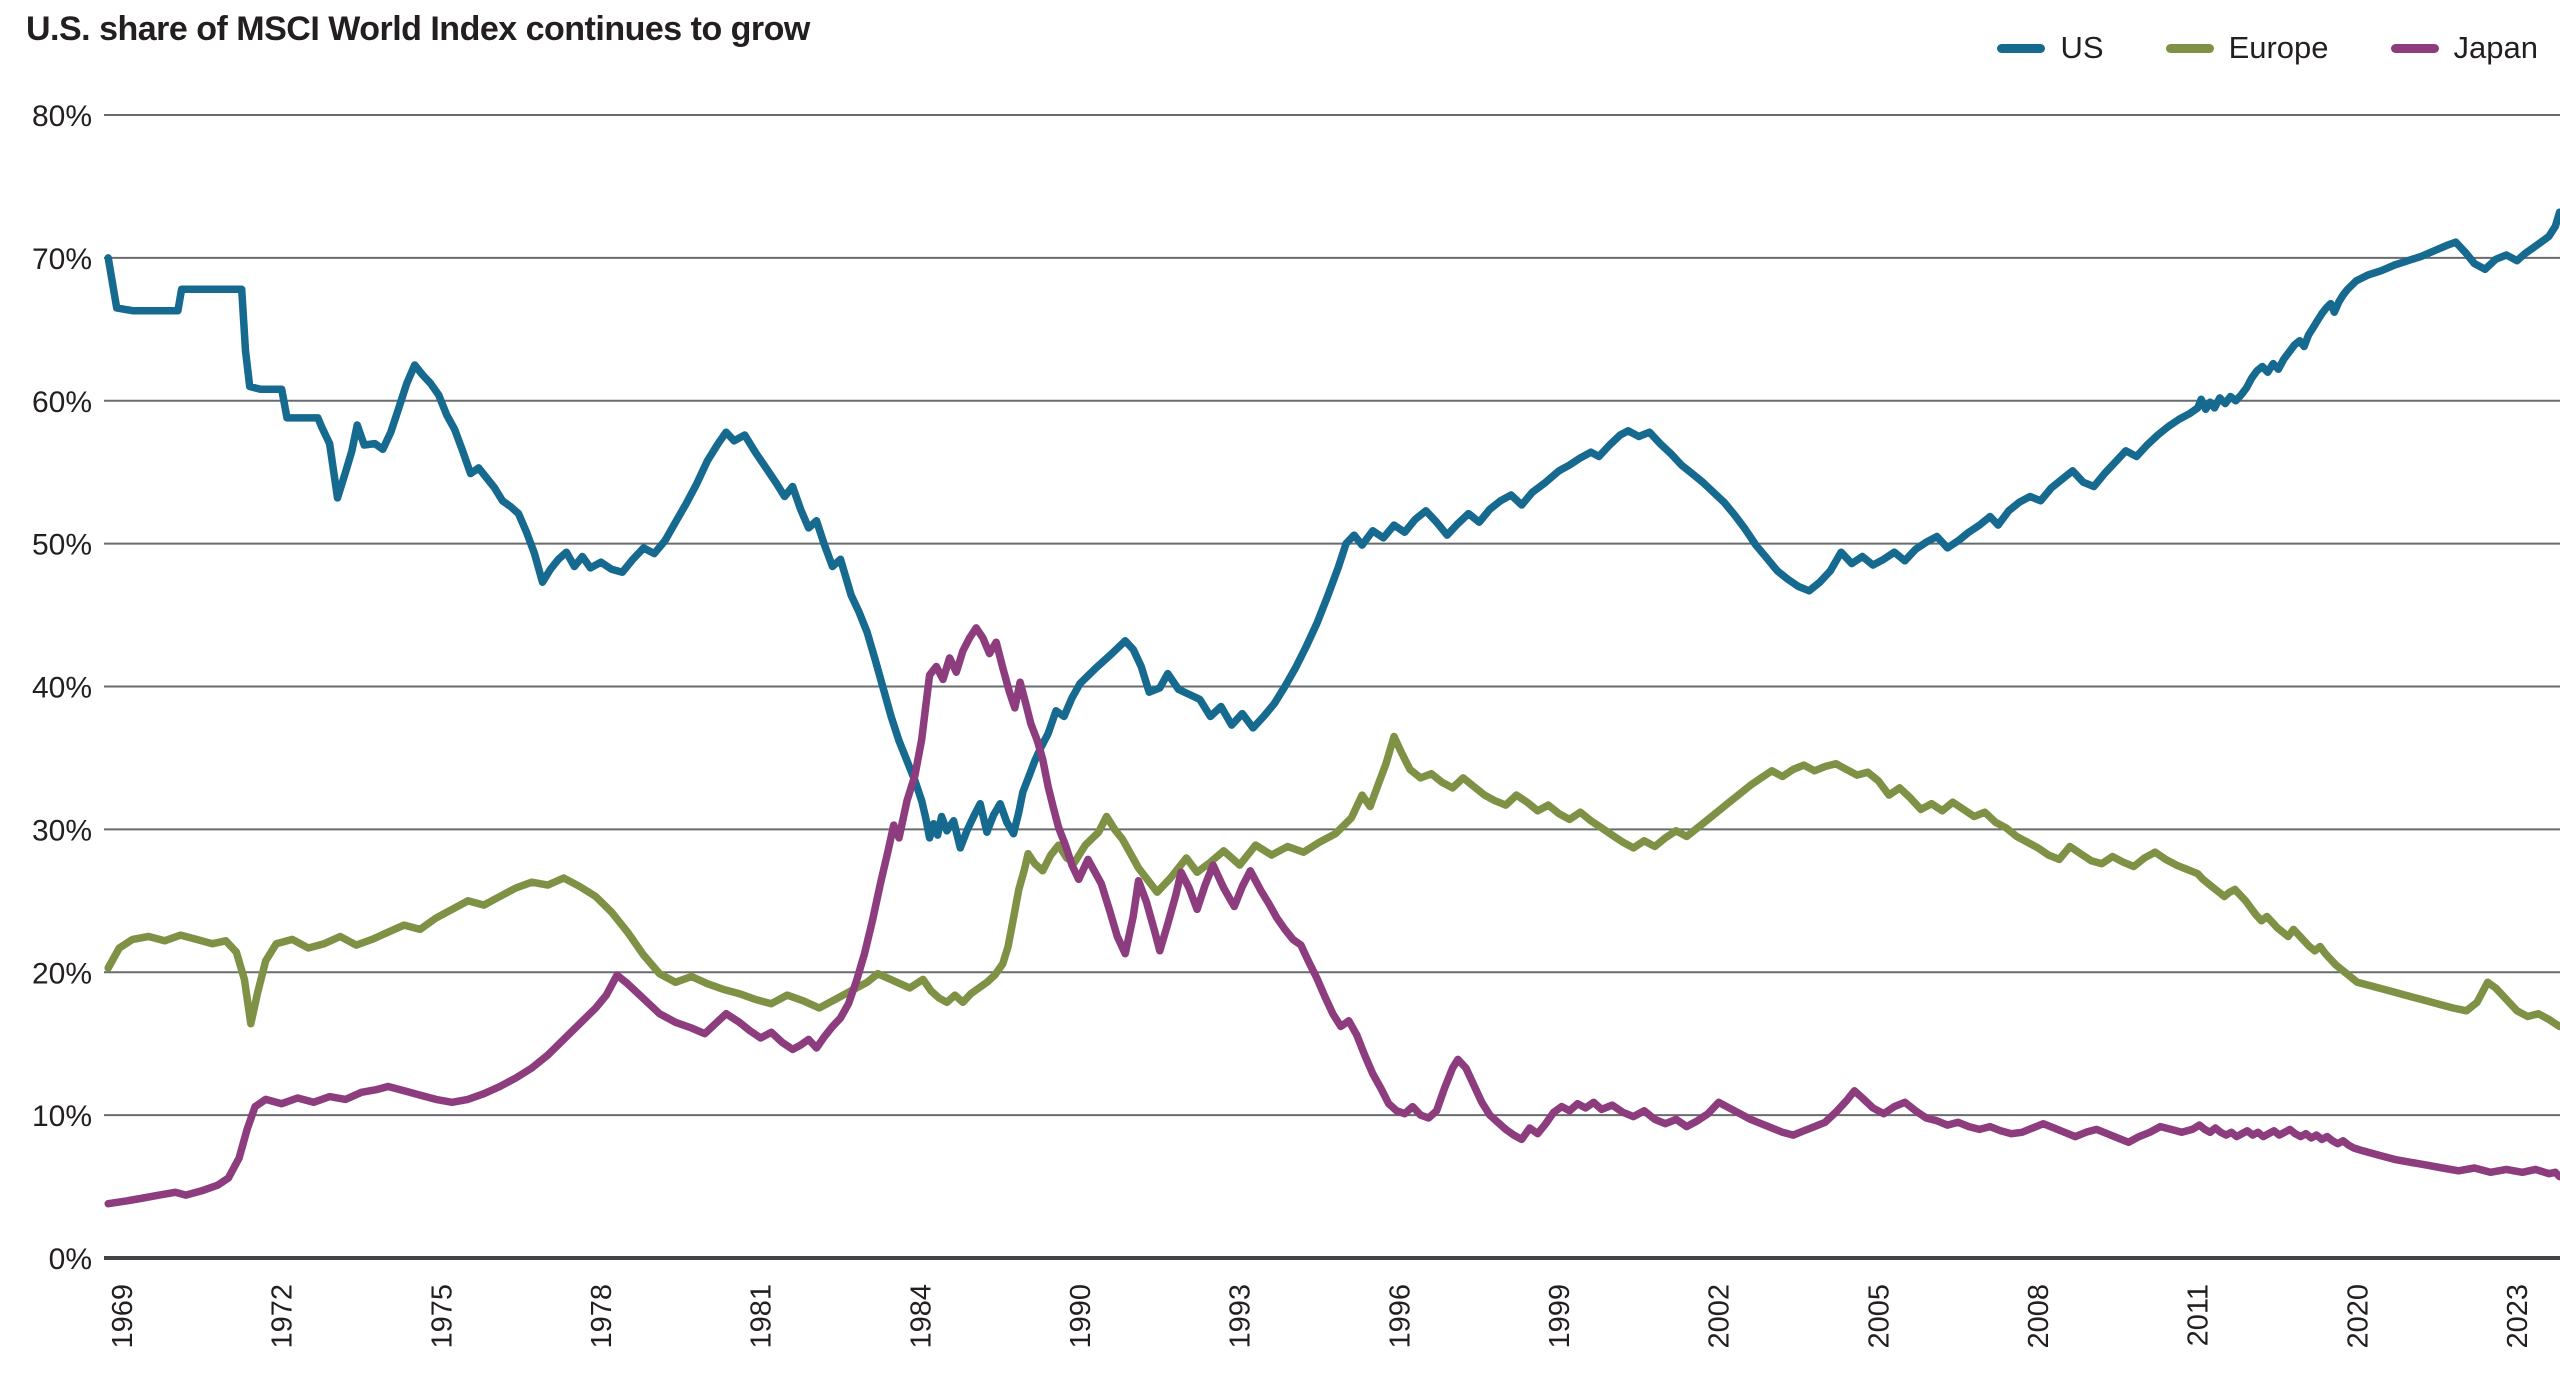 The width and height of the screenshot is (2560, 1400). I want to click on x-axis-label: 1981, so click(762, 1316).